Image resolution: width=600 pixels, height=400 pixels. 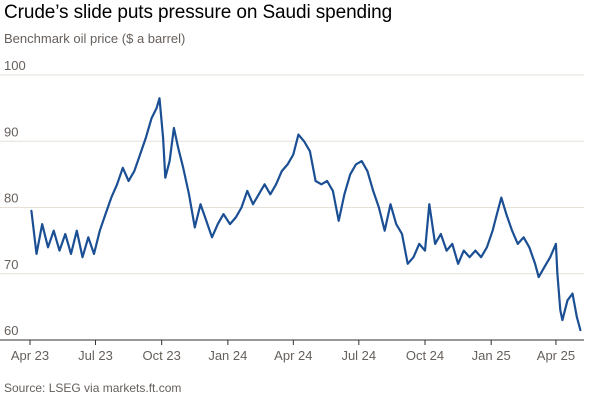 What do you see at coordinates (15, 65) in the screenshot?
I see `y-tick-label-100: 100` at bounding box center [15, 65].